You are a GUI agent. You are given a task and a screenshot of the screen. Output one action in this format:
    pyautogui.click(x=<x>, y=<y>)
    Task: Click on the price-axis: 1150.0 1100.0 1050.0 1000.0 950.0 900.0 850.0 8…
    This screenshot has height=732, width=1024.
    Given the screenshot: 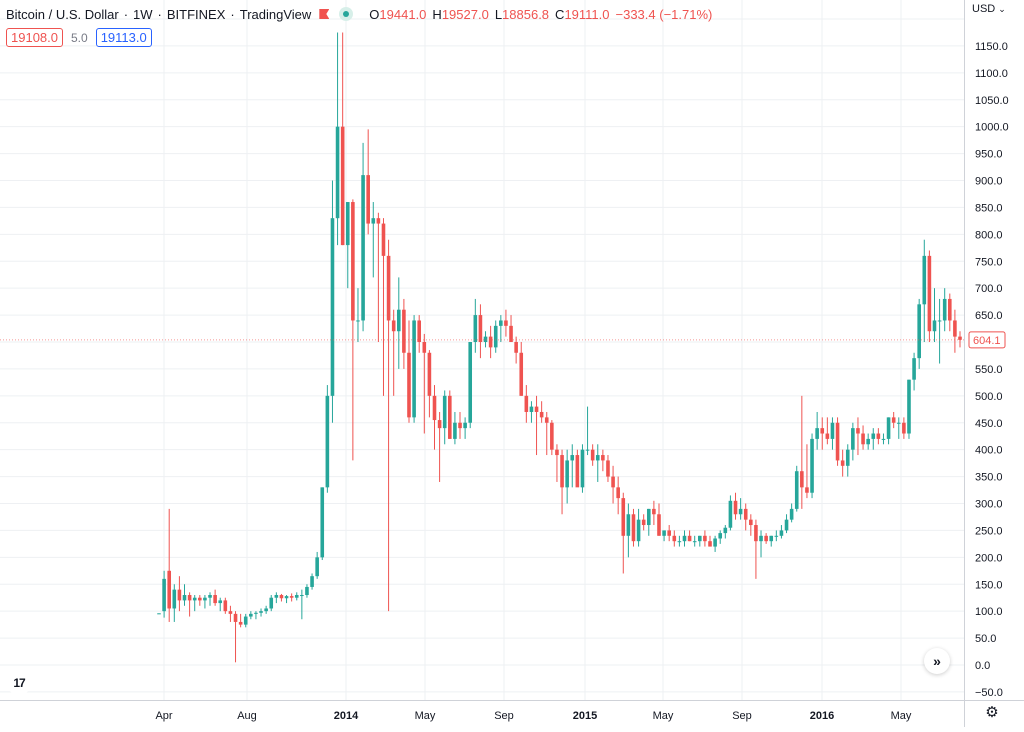 What is the action you would take?
    pyautogui.click(x=994, y=350)
    